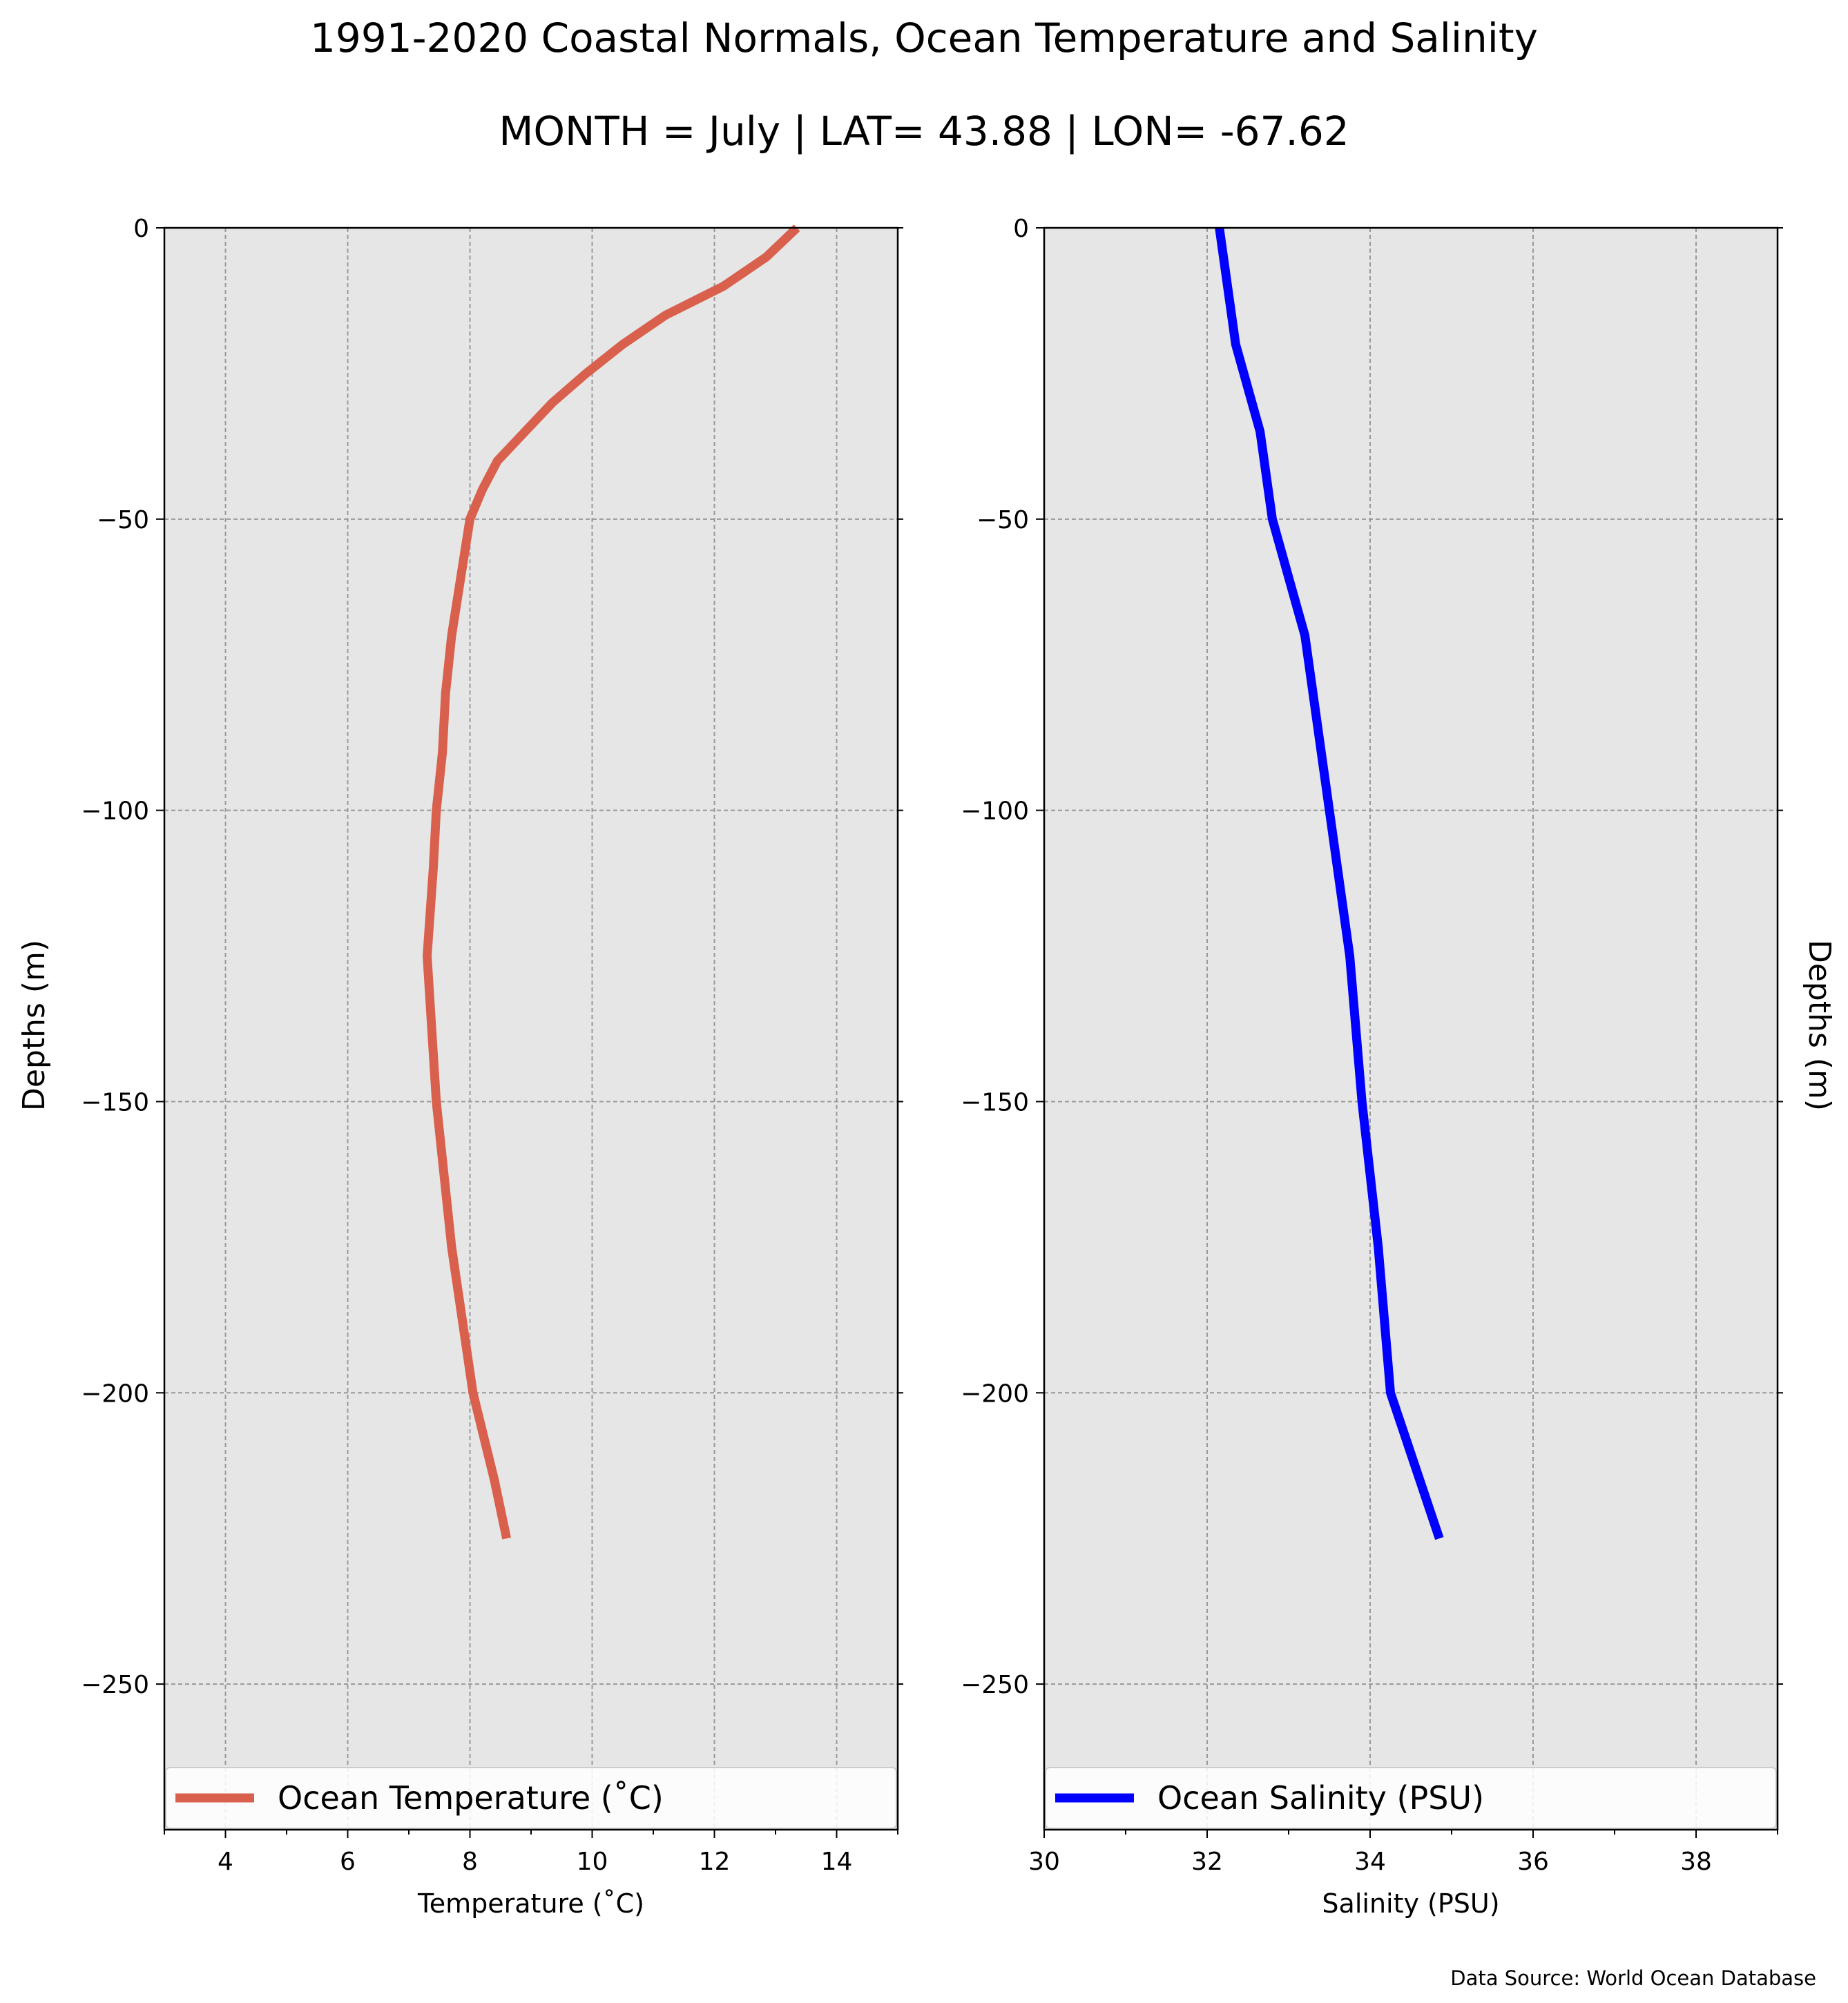 The height and width of the screenshot is (2003, 1848). I want to click on x-tick-label: 34, so click(1370, 1862).